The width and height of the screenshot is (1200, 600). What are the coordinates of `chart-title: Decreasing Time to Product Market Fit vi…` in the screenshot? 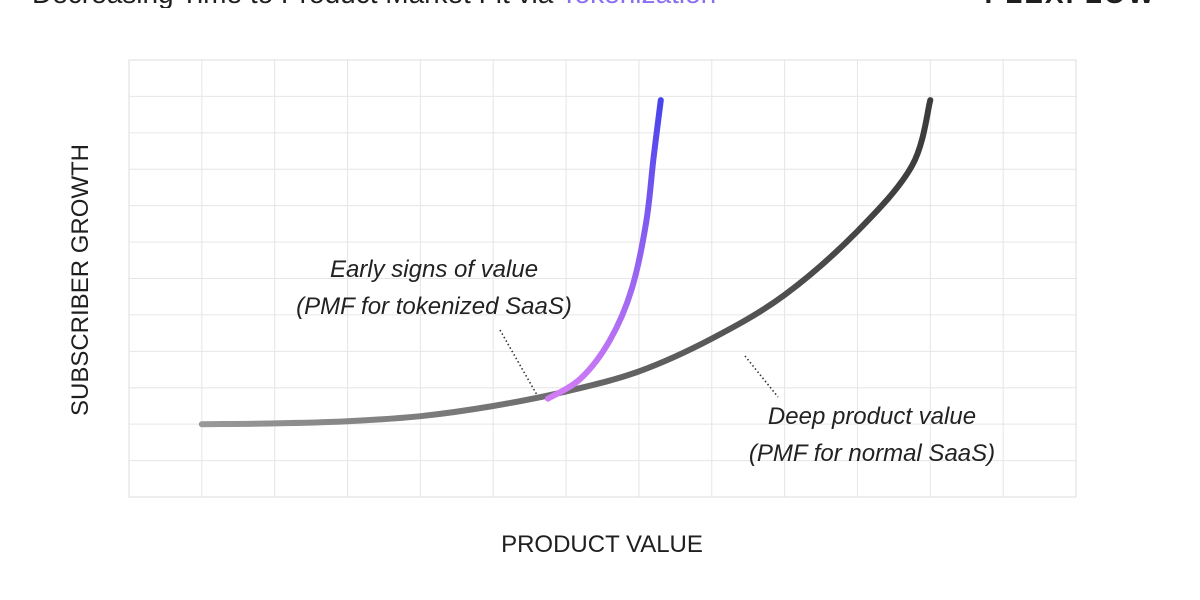 It's located at (374, 4).